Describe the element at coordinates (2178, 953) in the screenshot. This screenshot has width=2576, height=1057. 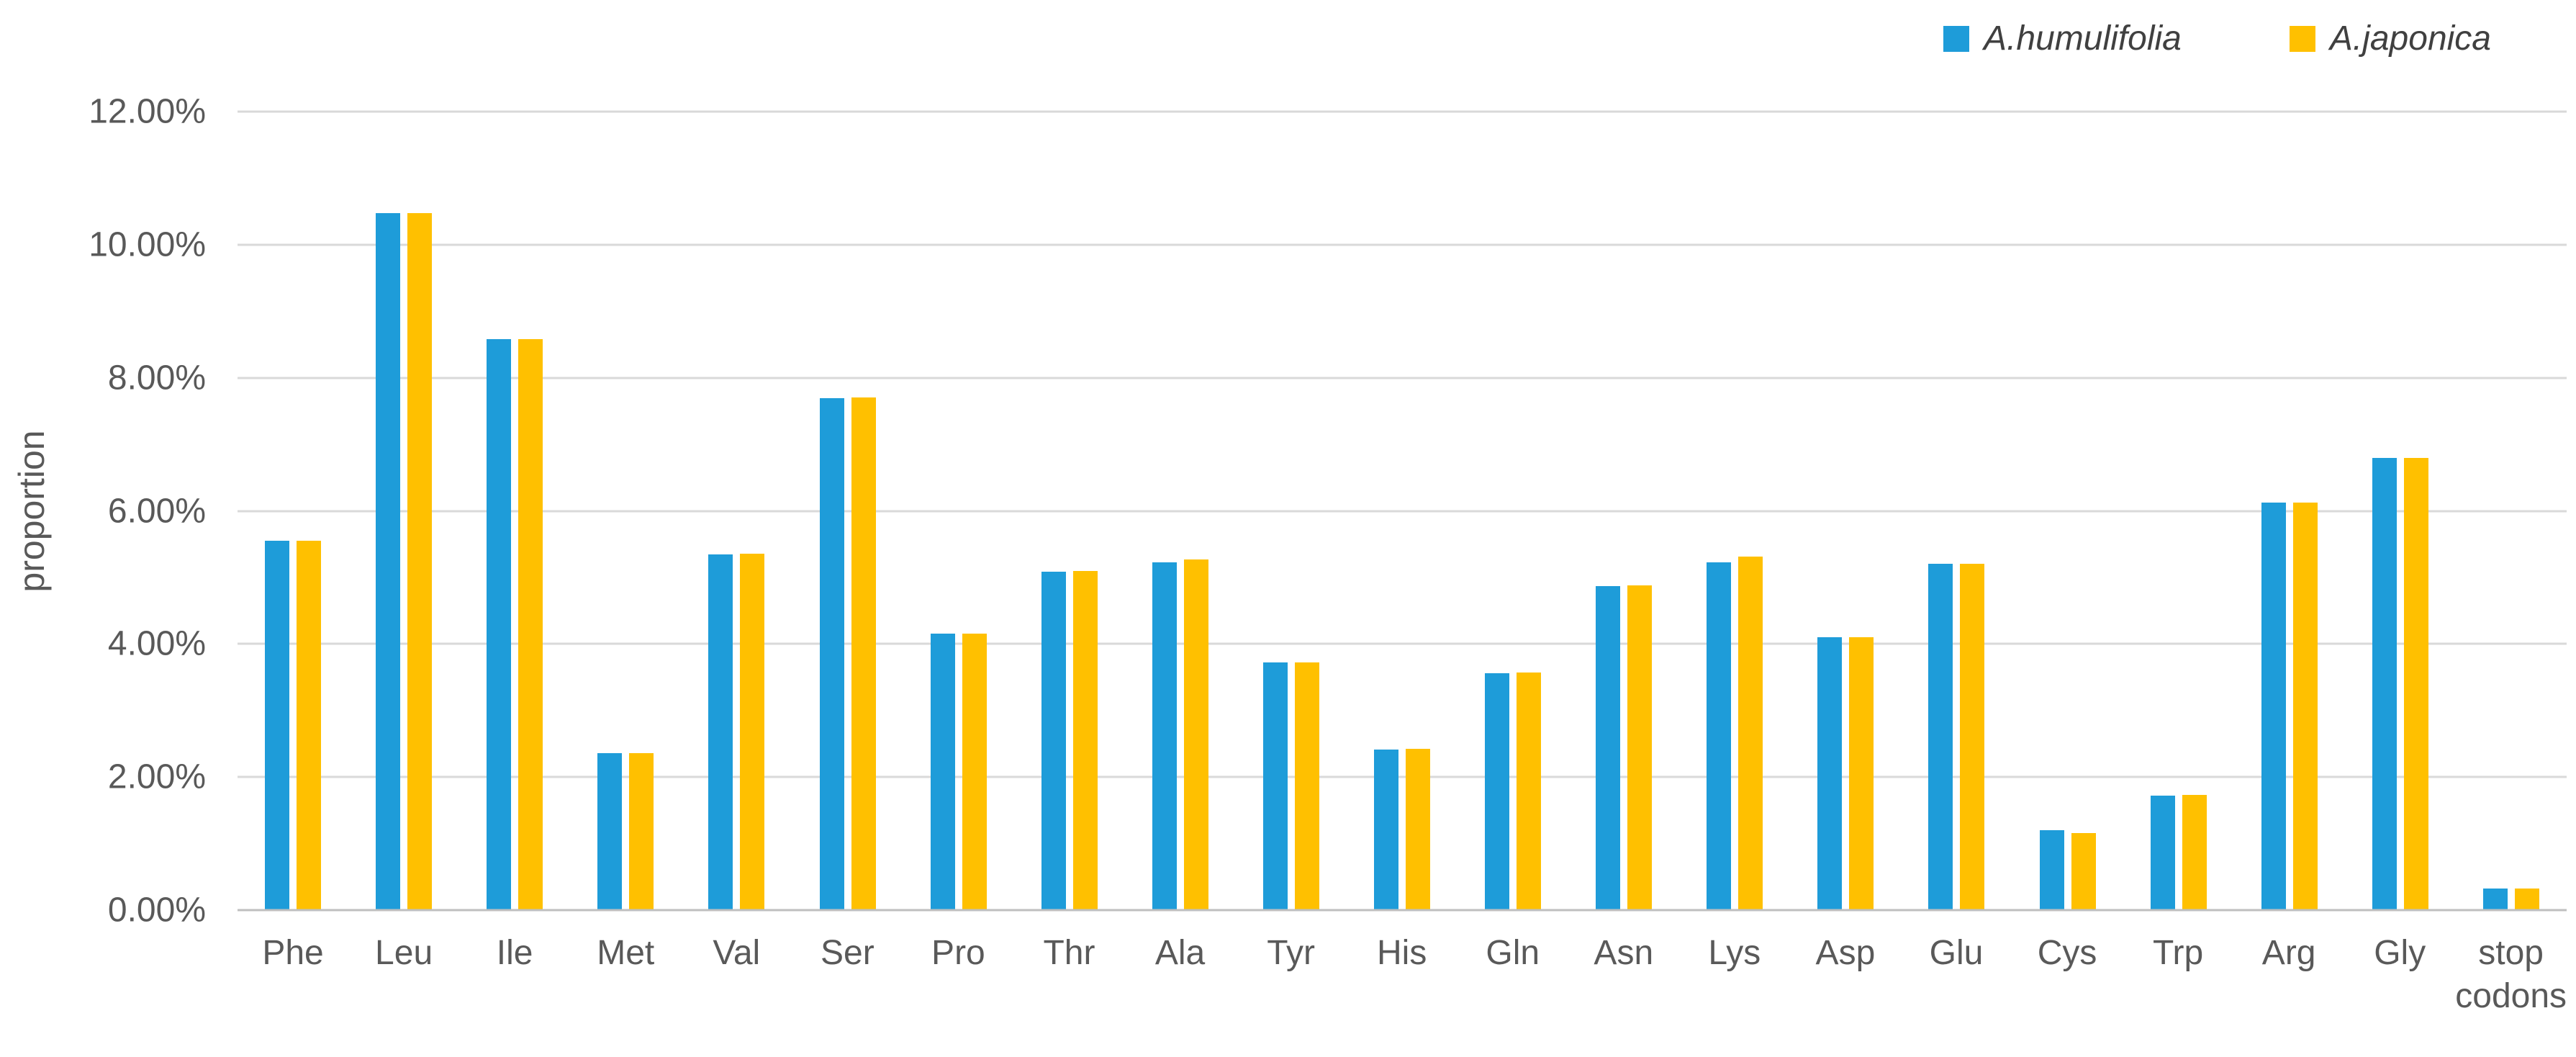
I see `x-tick-label-Trp: Trp` at that location.